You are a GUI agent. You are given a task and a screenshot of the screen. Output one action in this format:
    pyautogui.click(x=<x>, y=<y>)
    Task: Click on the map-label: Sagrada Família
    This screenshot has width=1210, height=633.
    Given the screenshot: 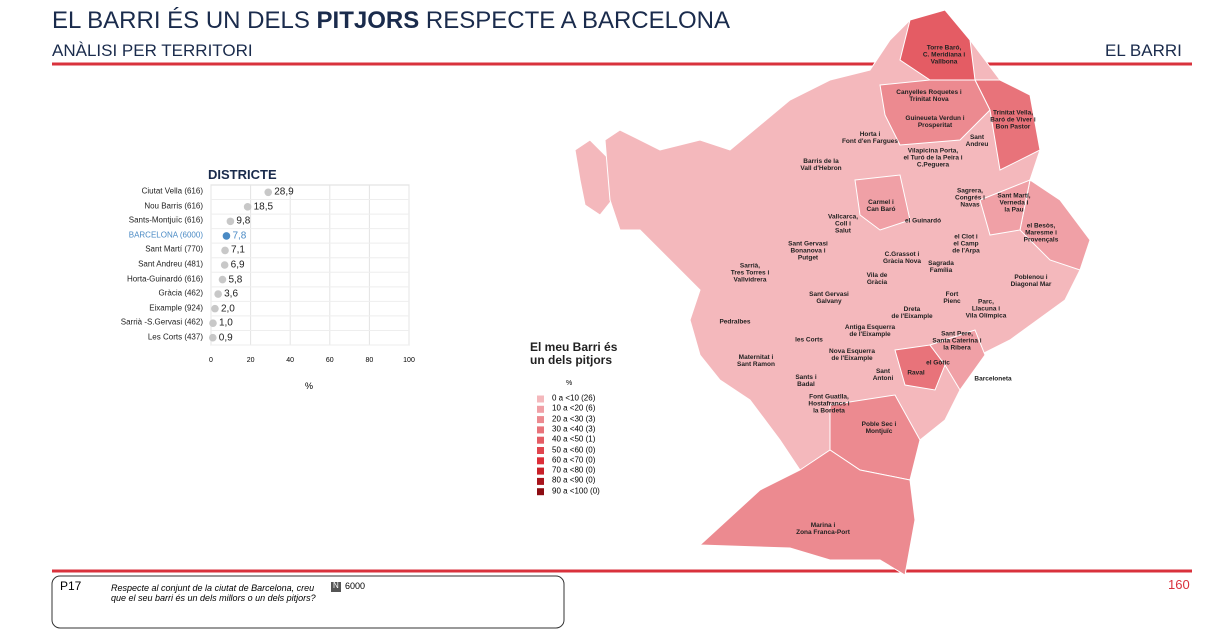 What is the action you would take?
    pyautogui.click(x=941, y=266)
    